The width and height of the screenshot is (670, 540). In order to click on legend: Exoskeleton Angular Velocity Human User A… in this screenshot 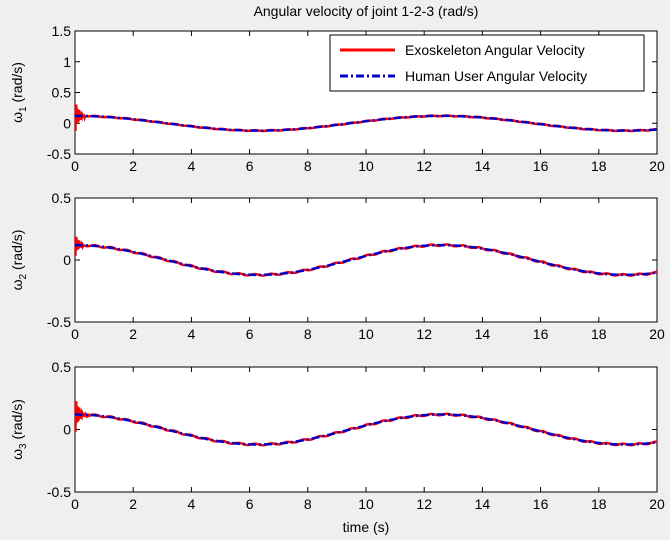, I will do `click(487, 63)`.